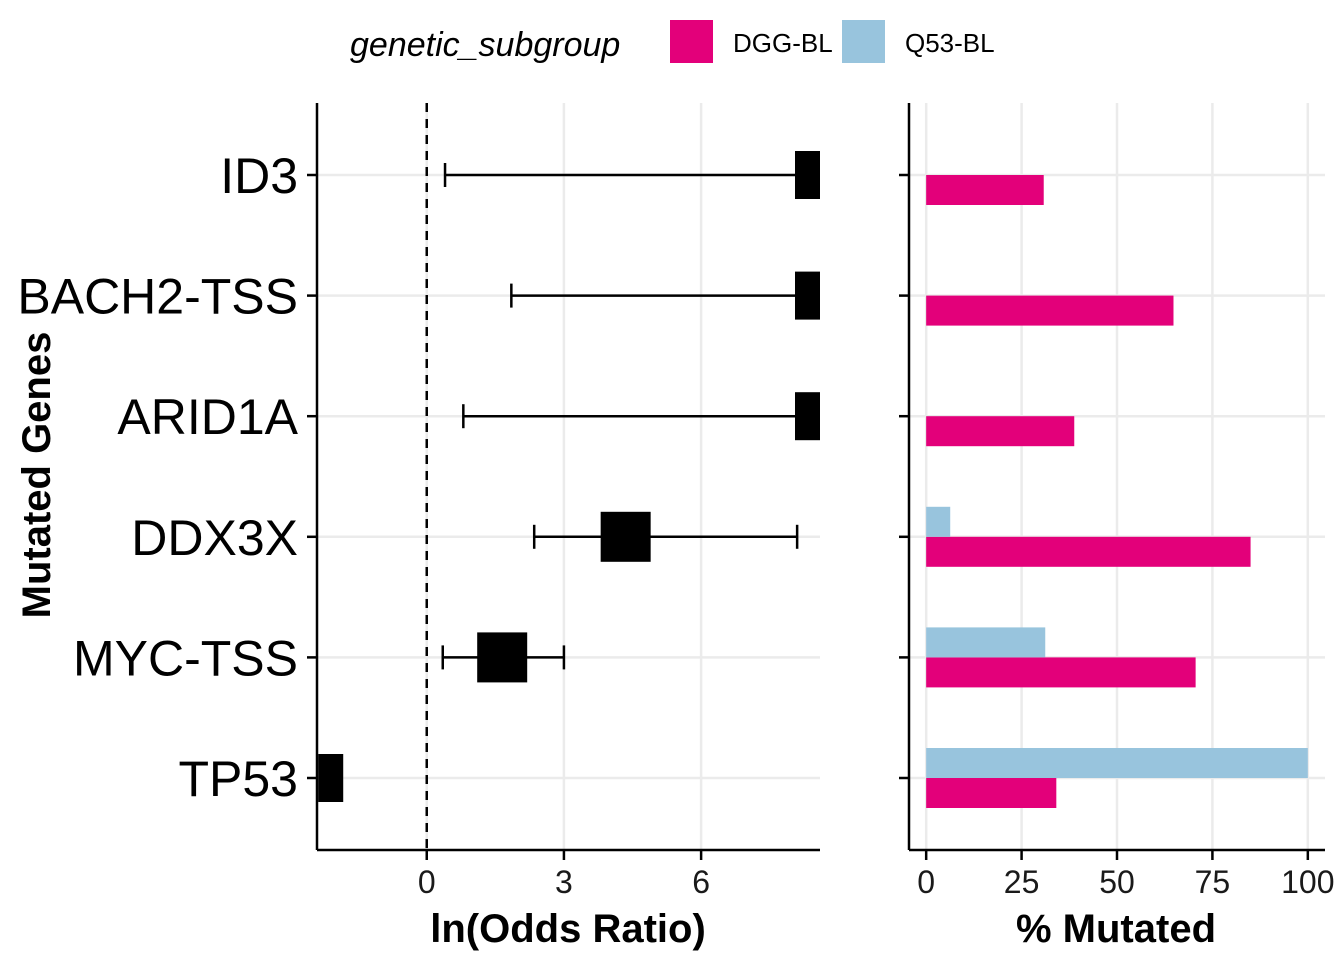 Image resolution: width=1344 pixels, height=960 pixels. I want to click on bar-dgg-bl-tp53, so click(991, 793).